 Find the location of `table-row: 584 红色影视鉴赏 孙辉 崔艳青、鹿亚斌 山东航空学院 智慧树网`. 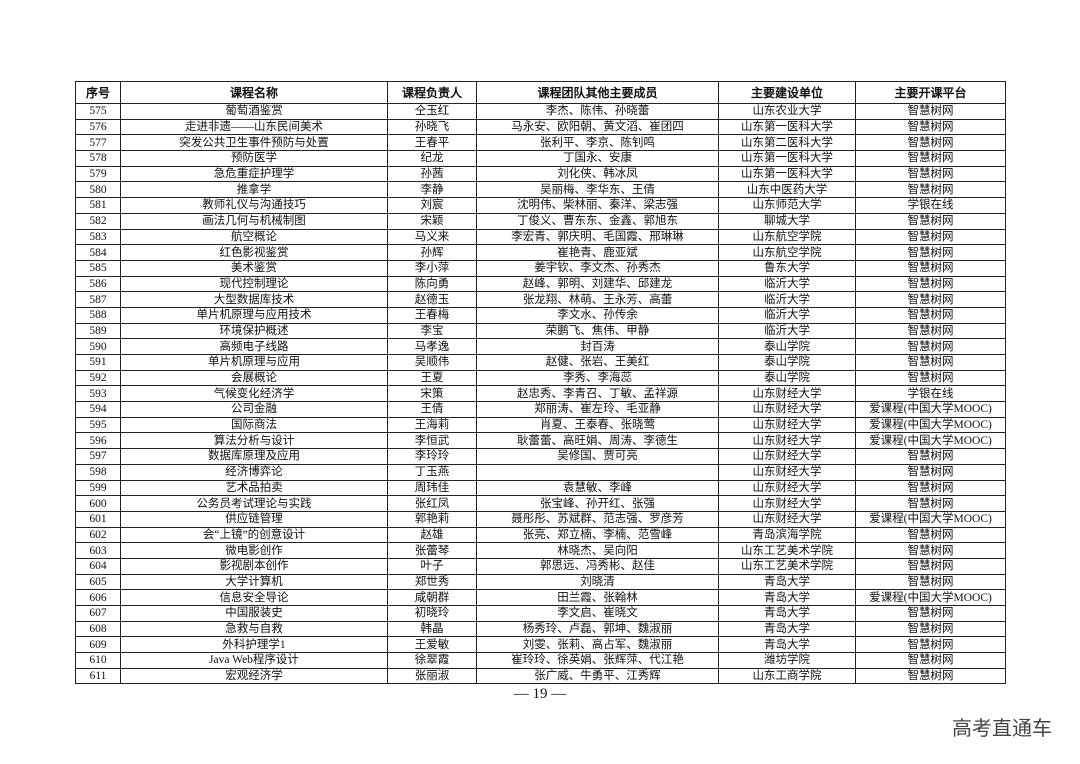

table-row: 584 红色影视鉴赏 孙辉 崔艳青、鹿亚斌 山东航空学院 智慧树网 is located at coordinates (540, 252).